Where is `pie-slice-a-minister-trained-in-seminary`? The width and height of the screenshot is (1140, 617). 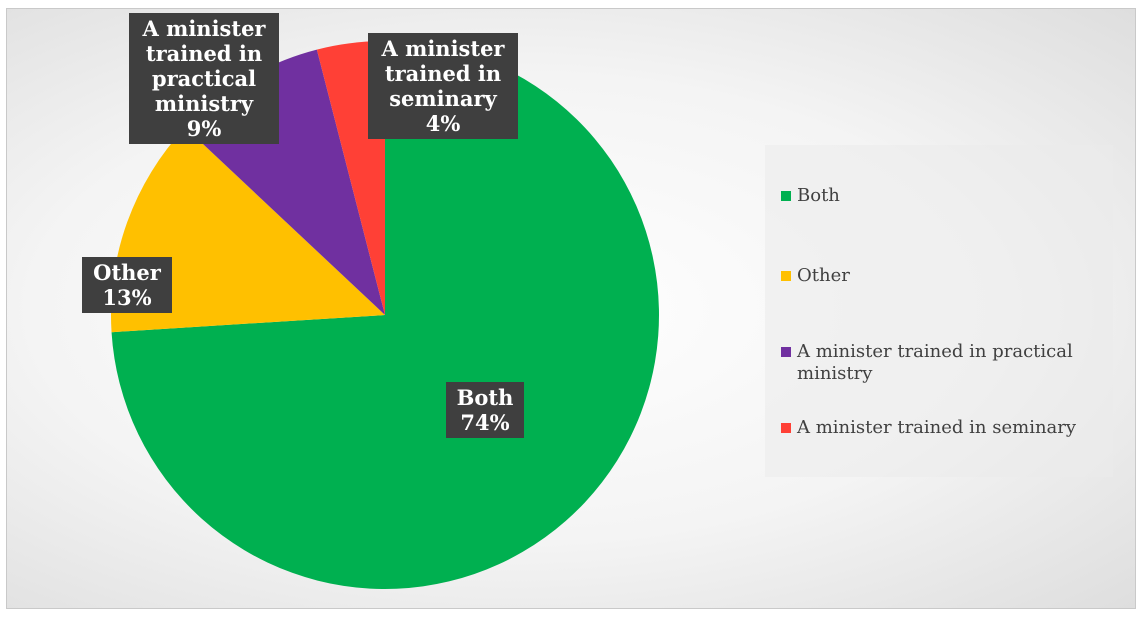
pie-slice-a-minister-trained-in-seminary is located at coordinates (350, 178).